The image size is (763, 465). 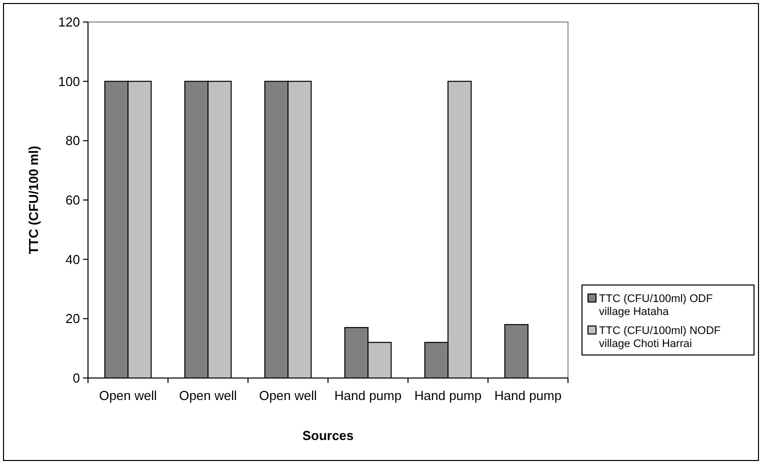 What do you see at coordinates (73, 318) in the screenshot?
I see `y-tick-label: 20` at bounding box center [73, 318].